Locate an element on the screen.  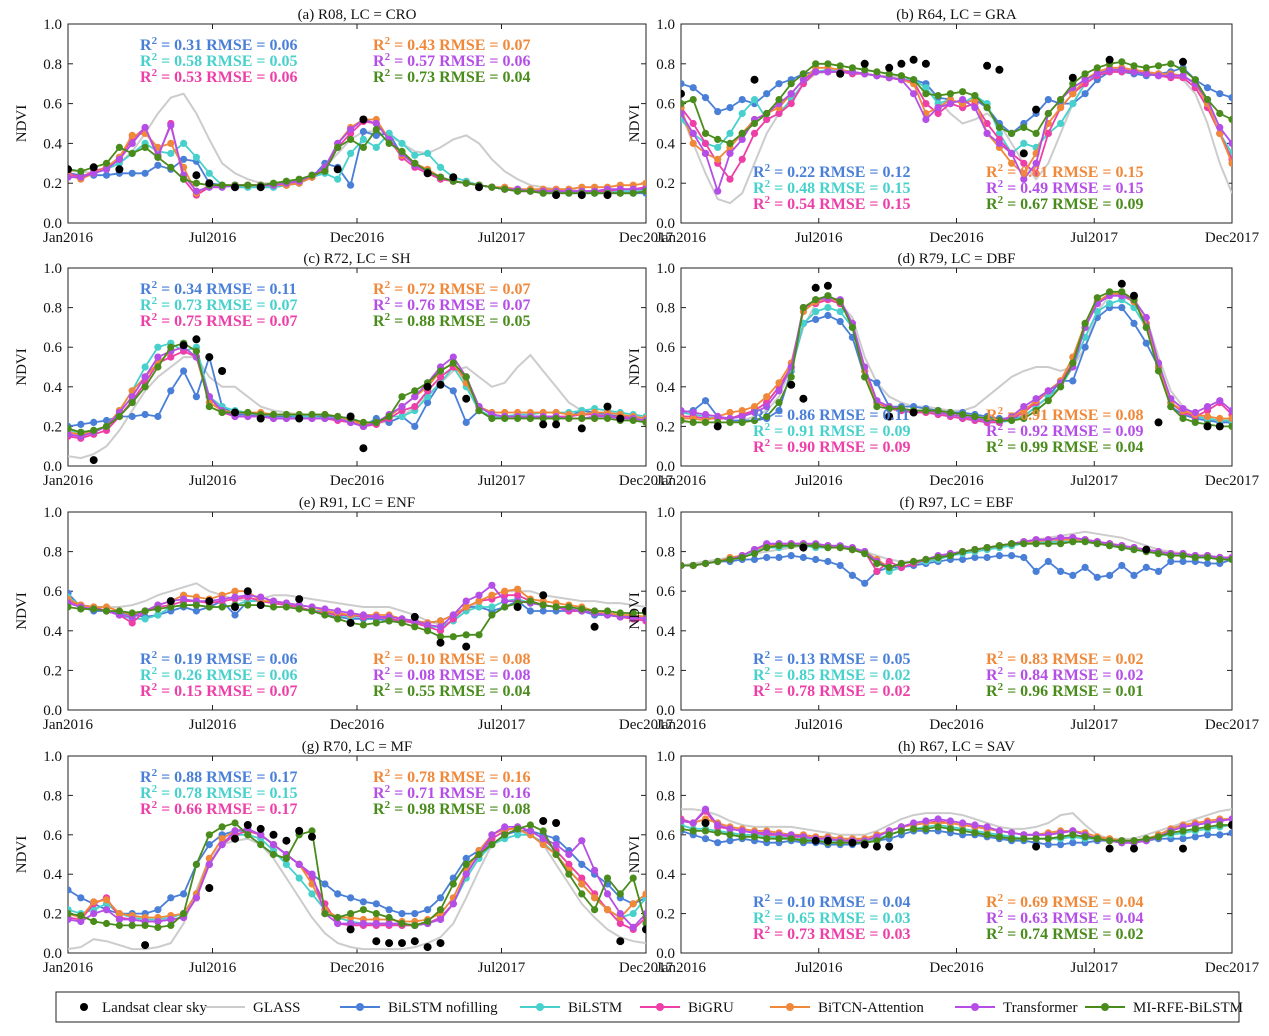
point-bilstm is located at coordinates (926, 88).